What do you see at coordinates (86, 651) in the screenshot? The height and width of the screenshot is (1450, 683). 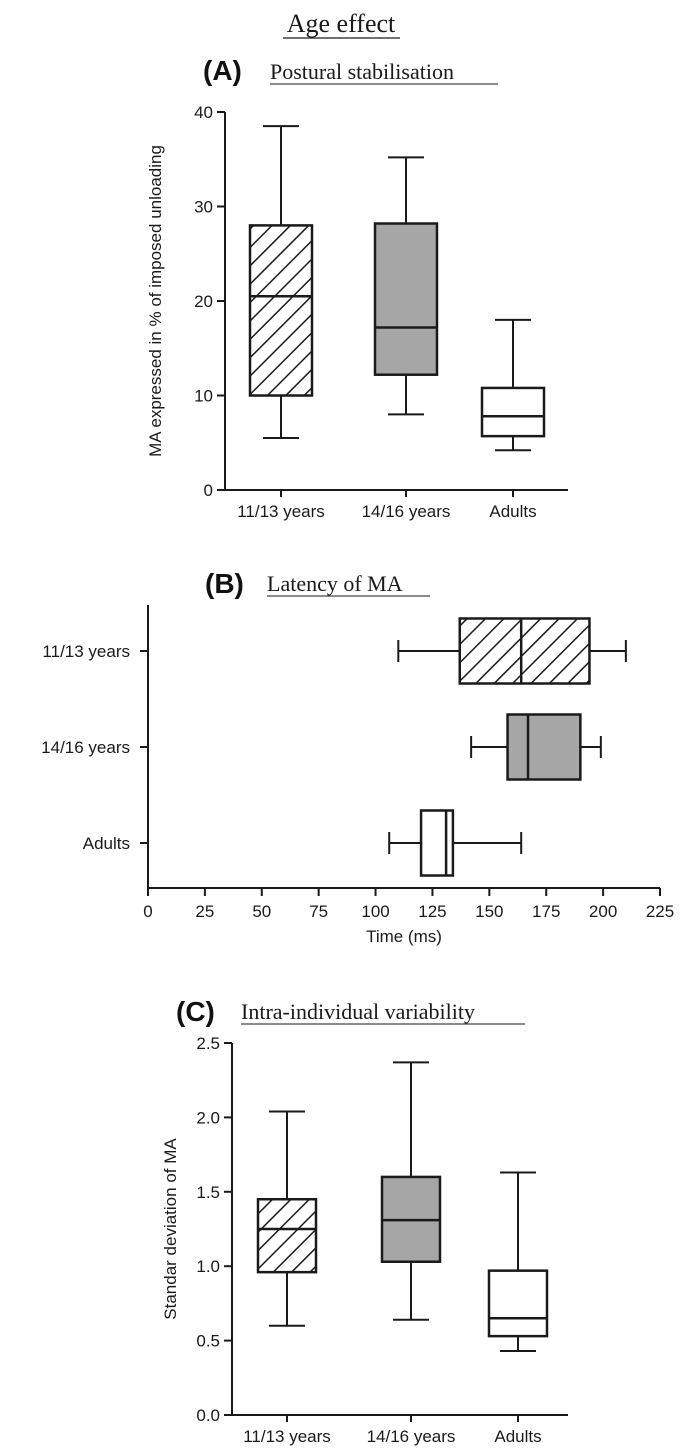 I see `y-category-label: 11/13 years` at bounding box center [86, 651].